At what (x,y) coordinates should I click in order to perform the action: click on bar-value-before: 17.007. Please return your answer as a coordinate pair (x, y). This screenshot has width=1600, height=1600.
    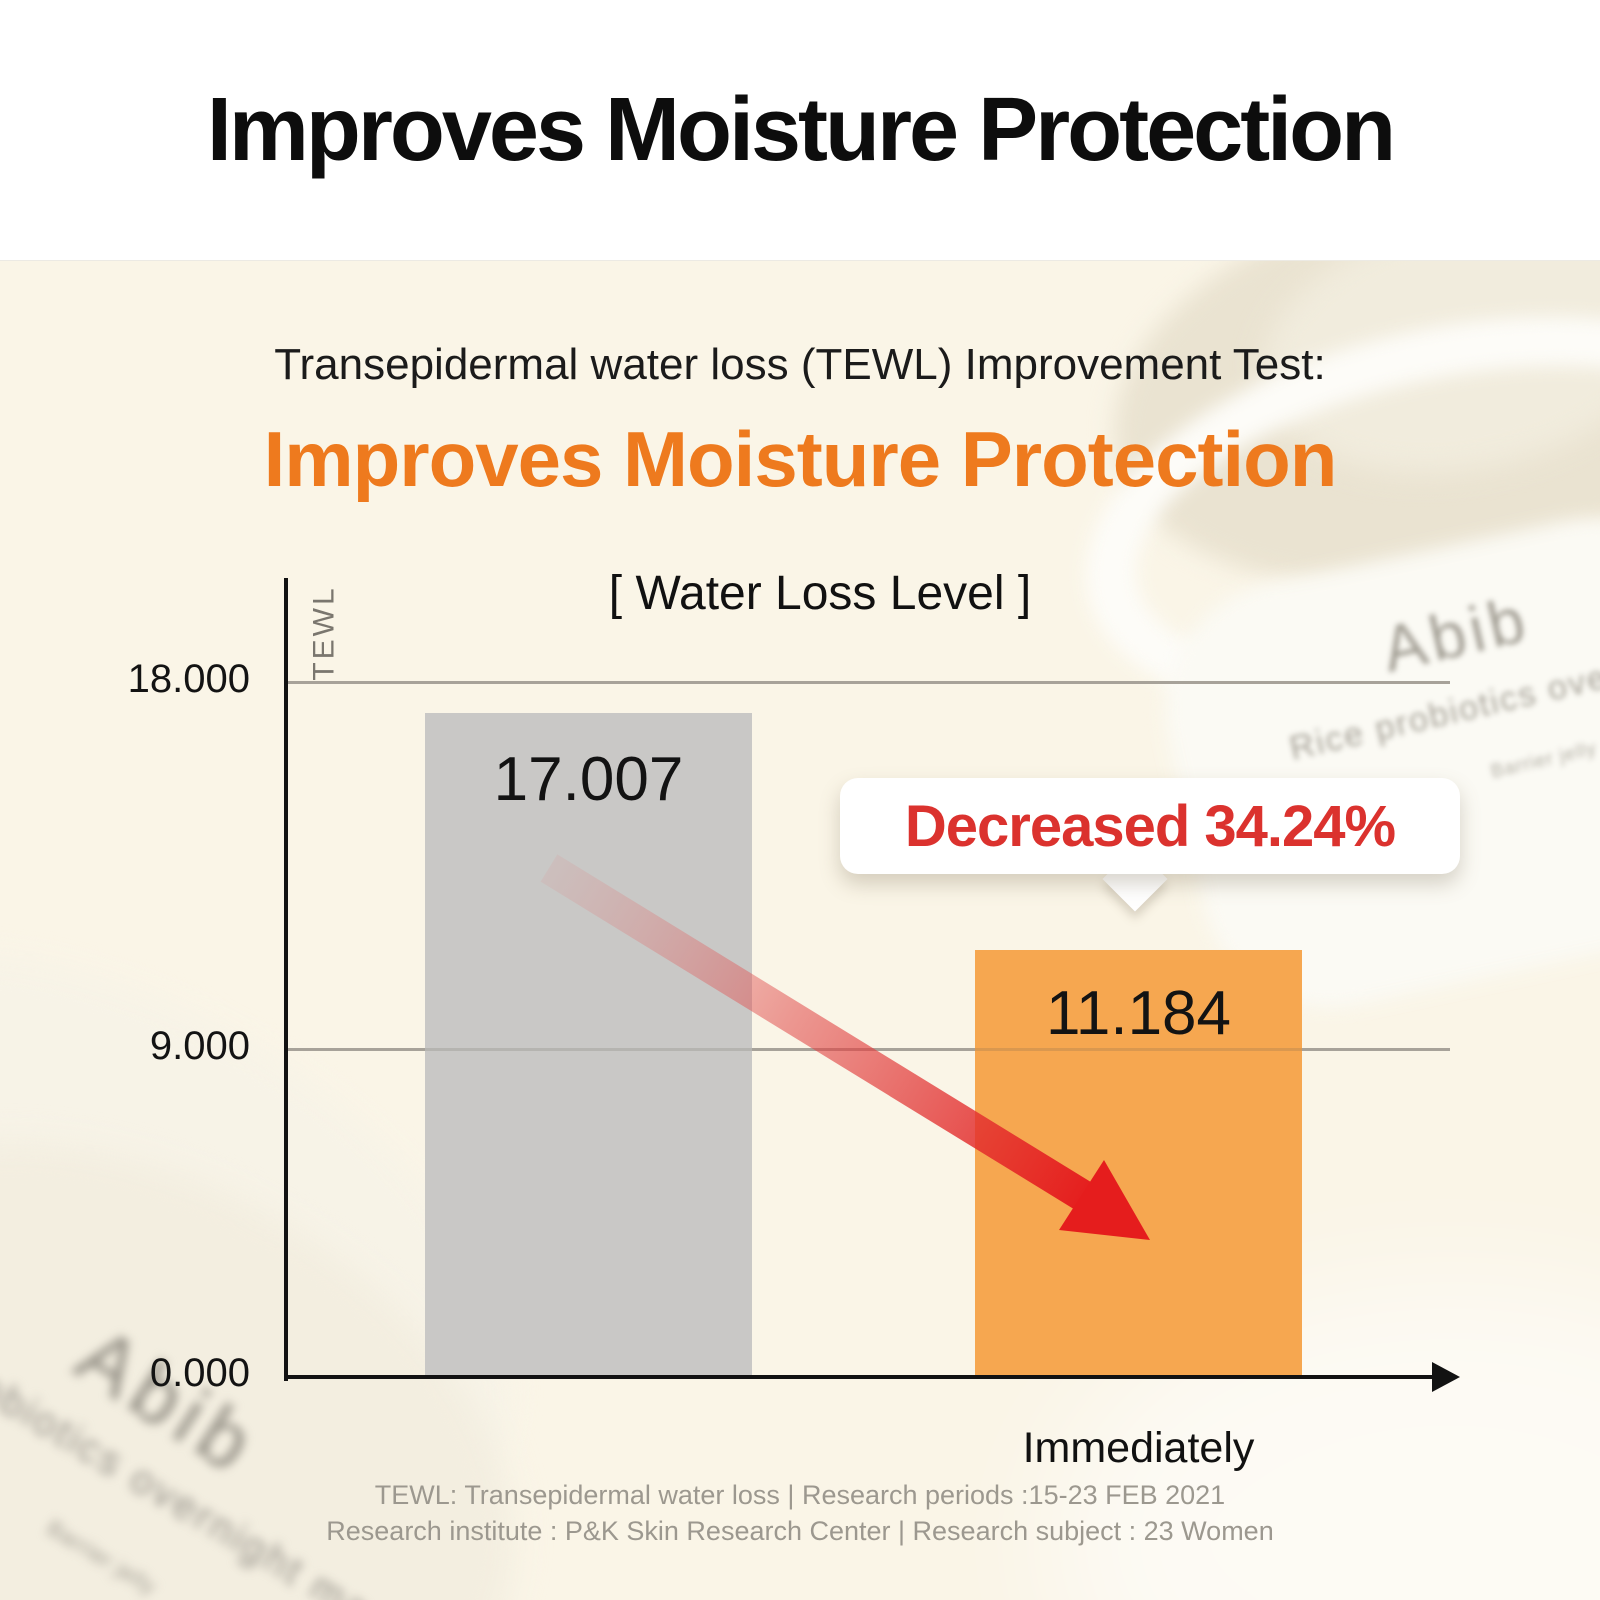
    Looking at the image, I should click on (588, 779).